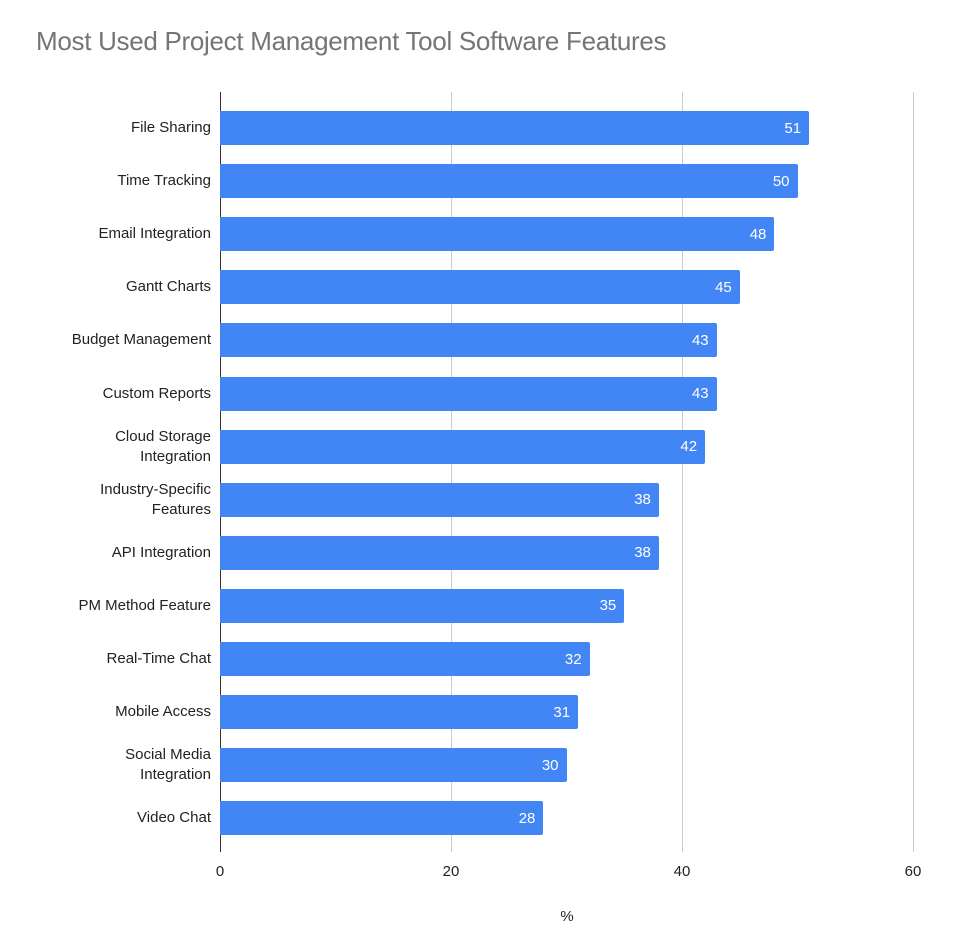 The image size is (955, 933). I want to click on bar-row: Time Tracking 50, so click(477, 181).